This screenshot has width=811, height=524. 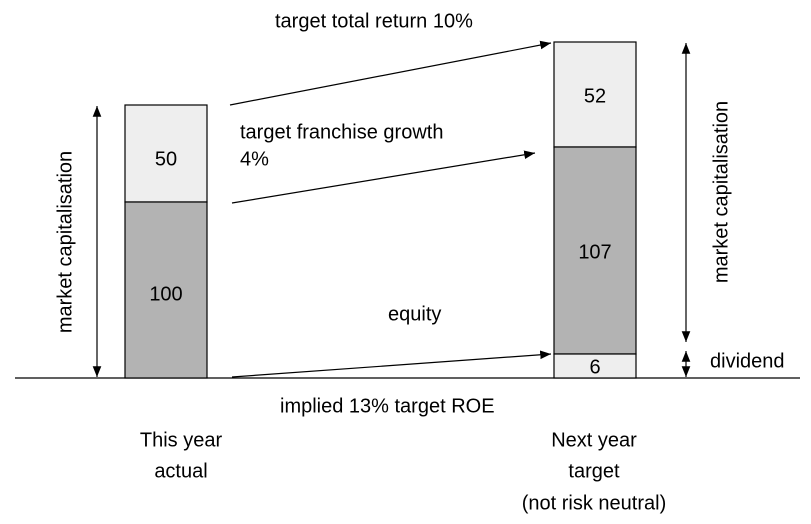 I want to click on segment-label: 107, so click(x=594, y=252).